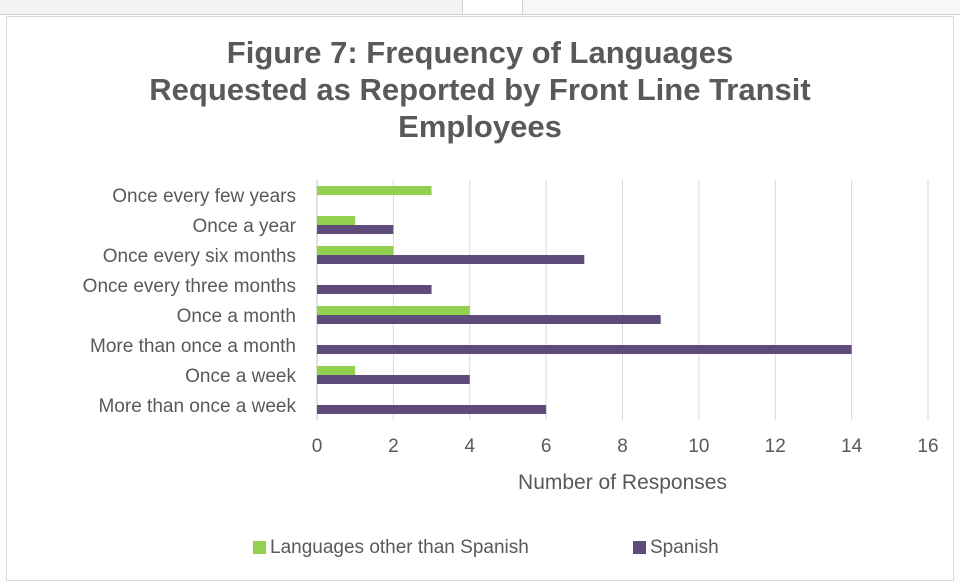  Describe the element at coordinates (199, 256) in the screenshot. I see `category-label: Once every six months` at that location.